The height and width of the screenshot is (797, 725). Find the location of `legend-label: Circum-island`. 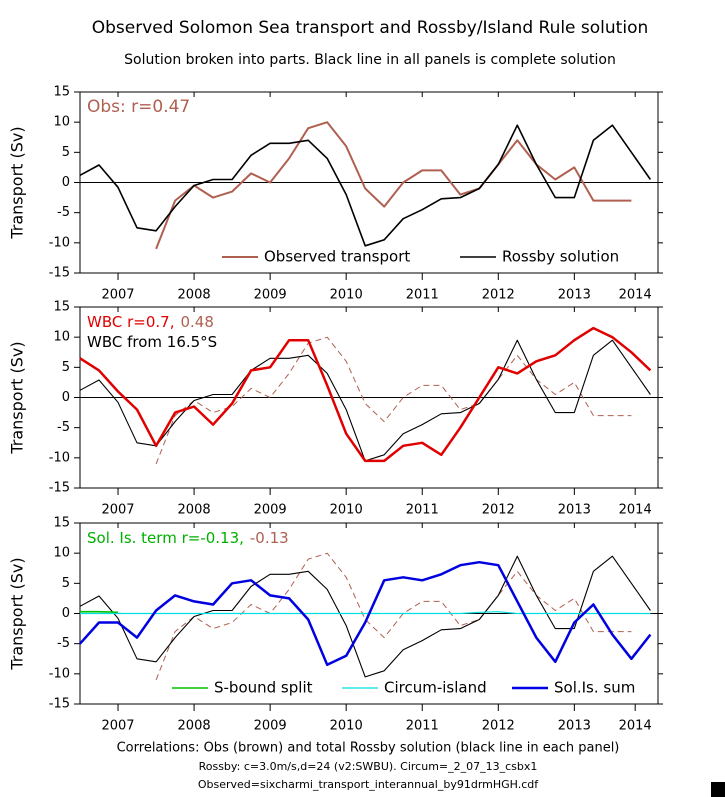

legend-label: Circum-island is located at coordinates (435, 688).